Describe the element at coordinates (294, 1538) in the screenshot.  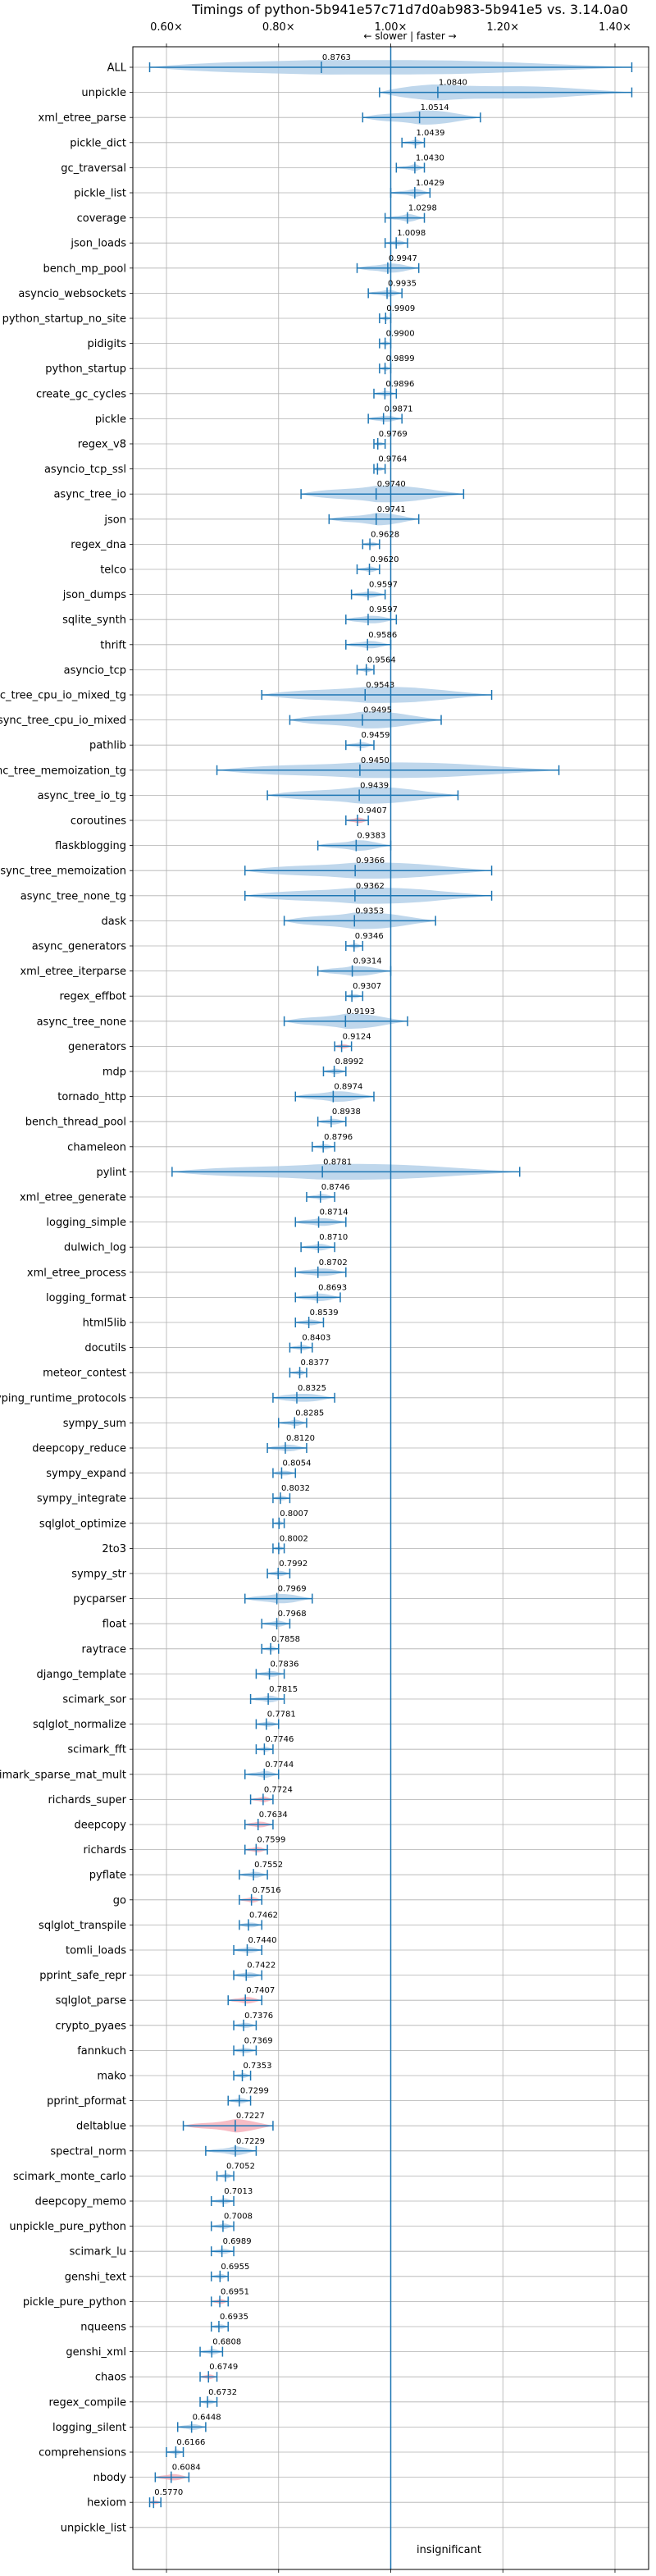
I see `data-label: 0.8002` at that location.